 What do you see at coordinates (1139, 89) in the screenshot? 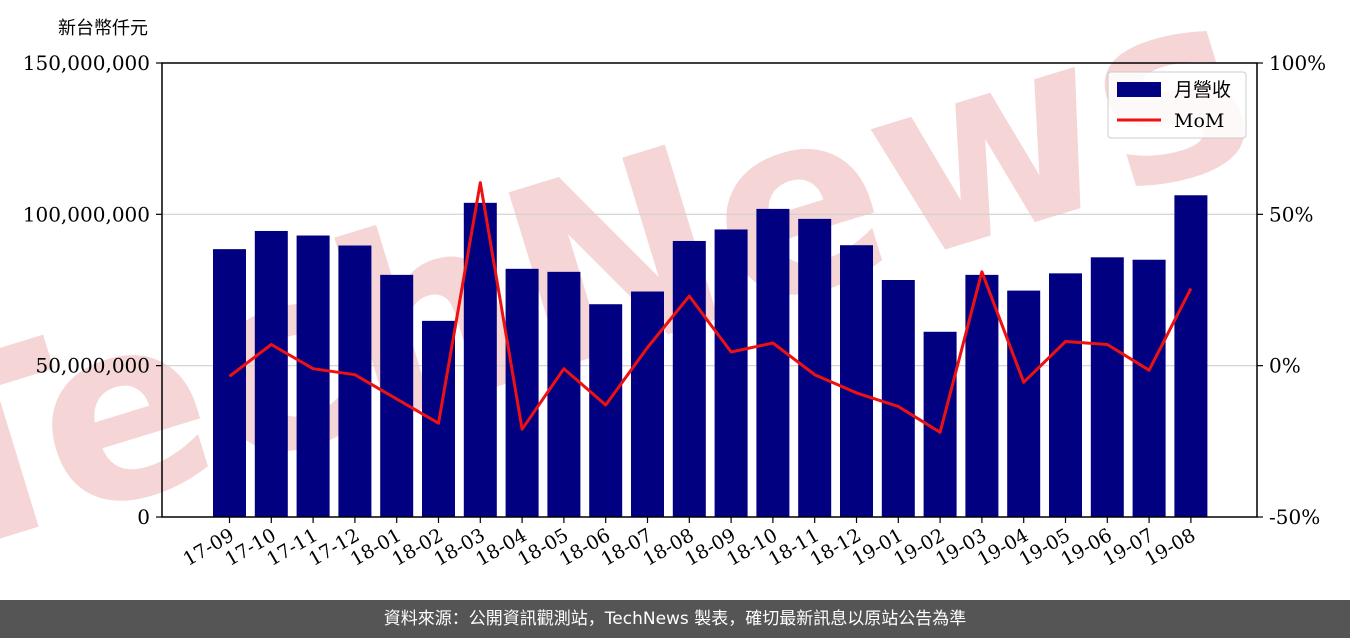
I see `legend-revenue-swatch` at bounding box center [1139, 89].